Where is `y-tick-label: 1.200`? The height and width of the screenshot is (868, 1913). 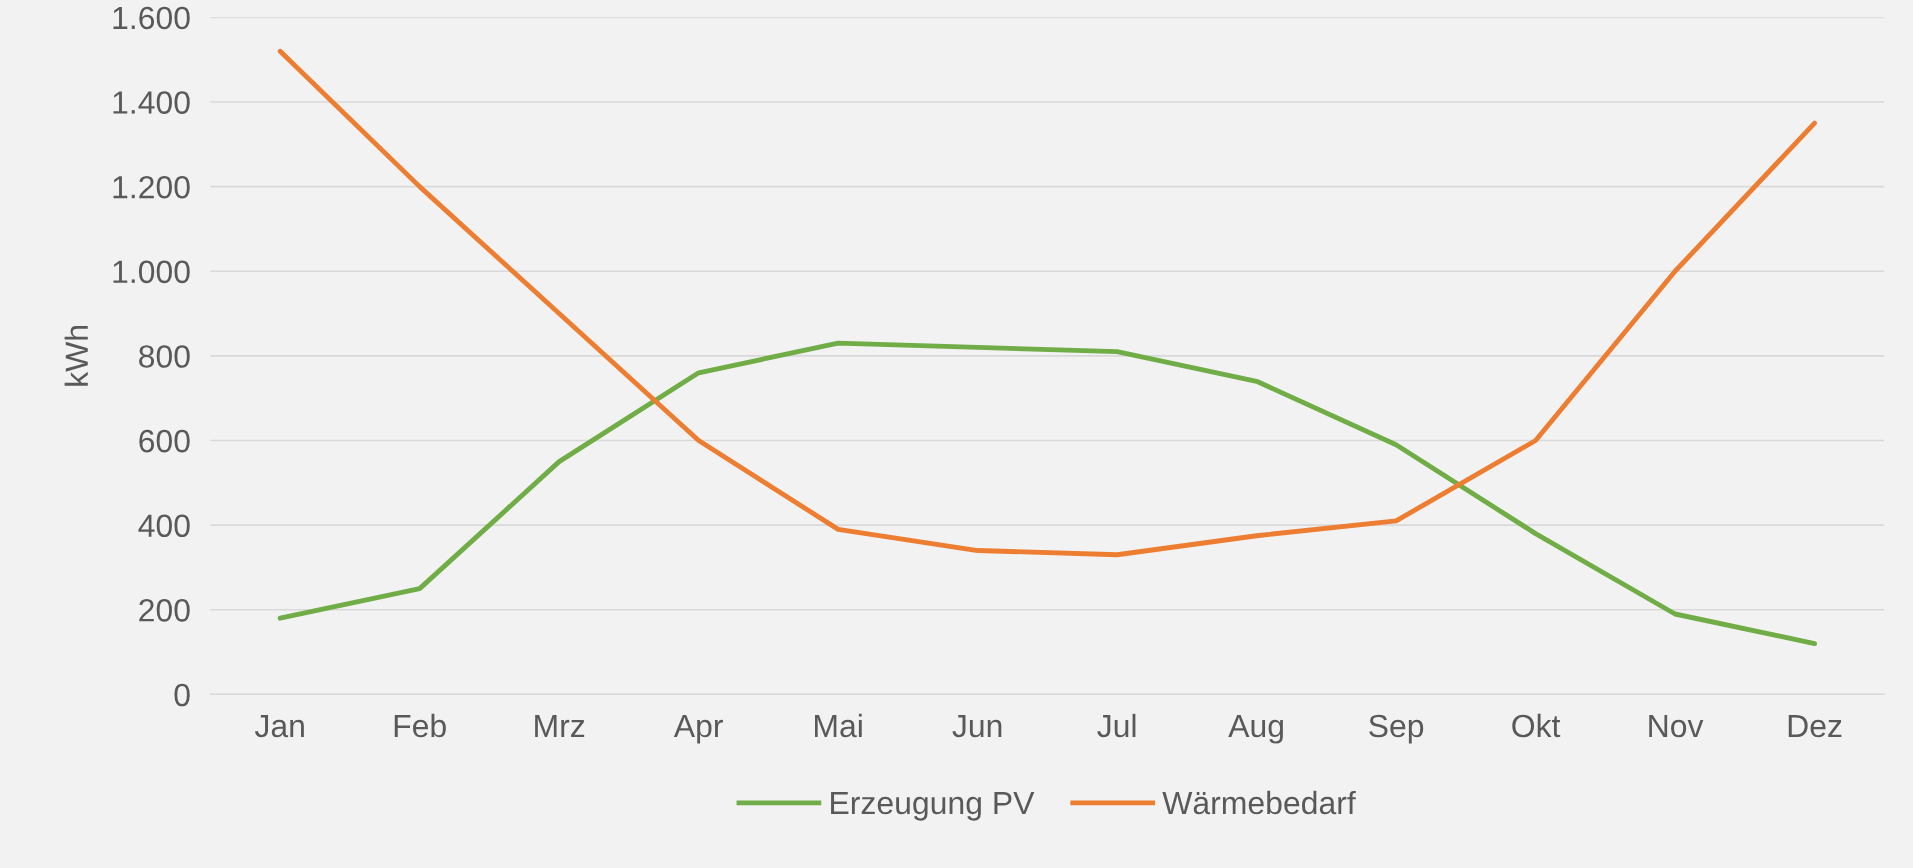
y-tick-label: 1.200 is located at coordinates (151, 187).